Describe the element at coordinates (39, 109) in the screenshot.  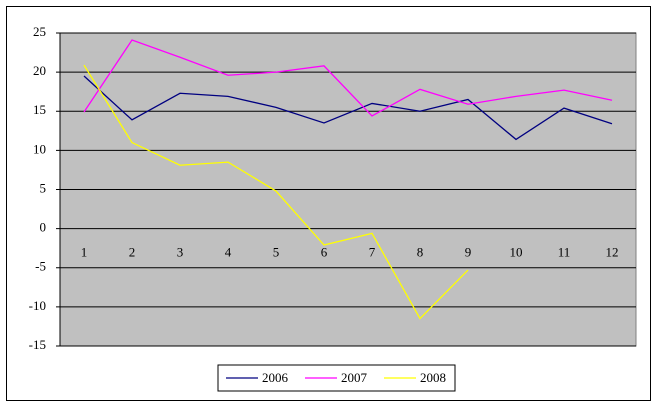
I see `y-tick-label: 15` at that location.